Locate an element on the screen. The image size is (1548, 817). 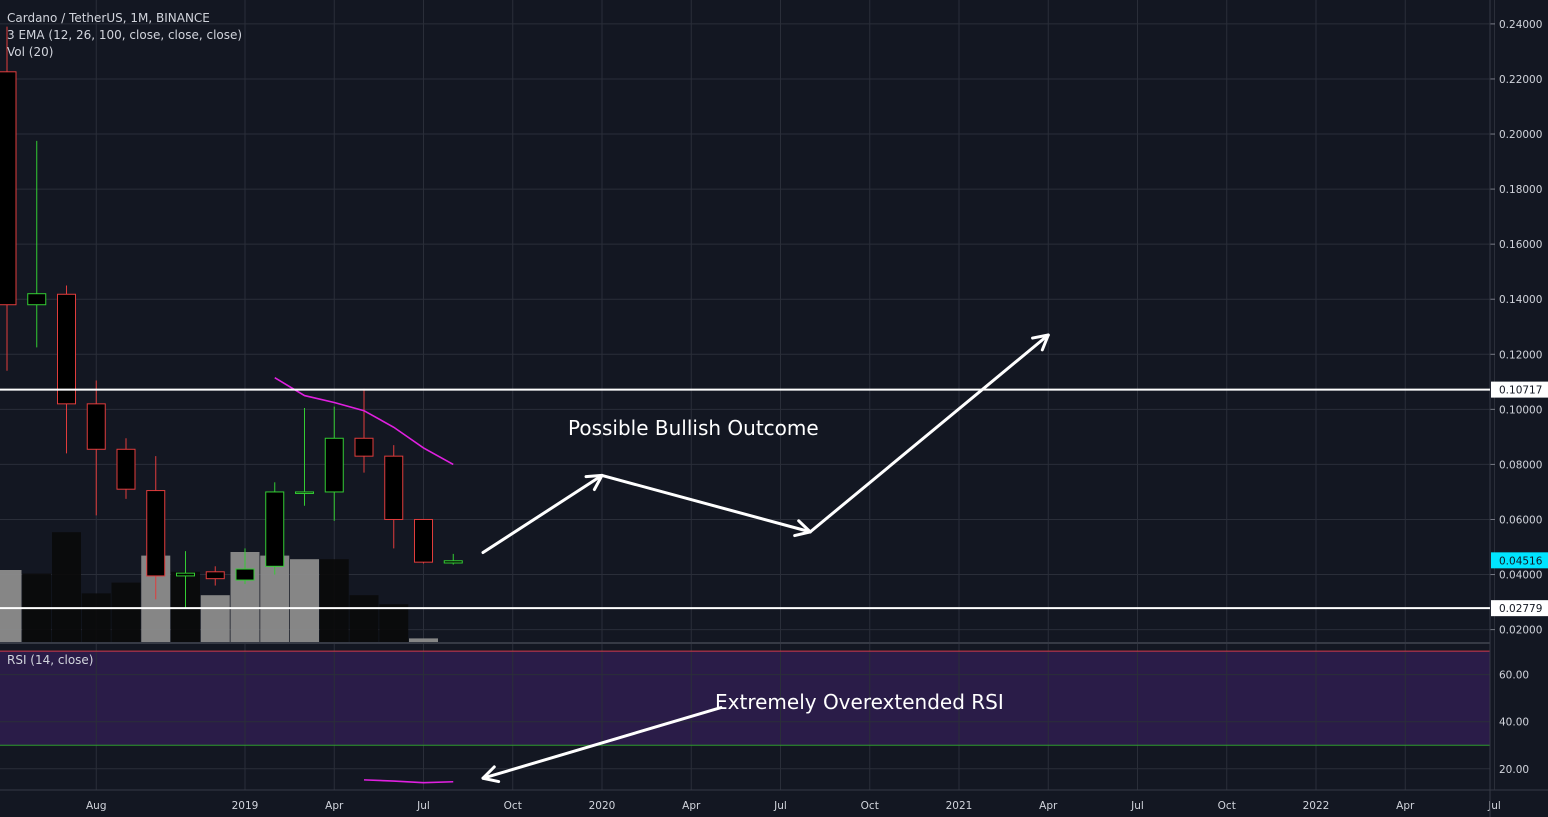
level-label: 0.02779 is located at coordinates (1520, 609).